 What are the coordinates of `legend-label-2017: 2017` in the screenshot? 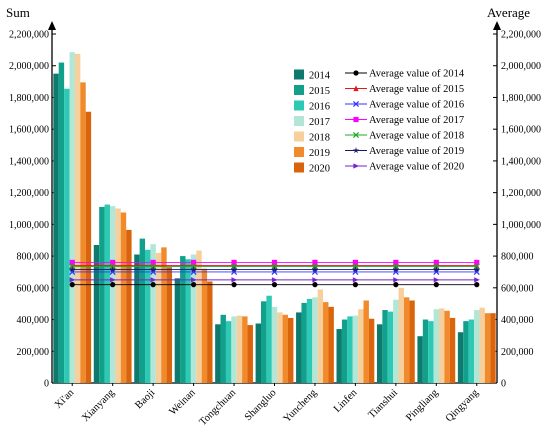 It's located at (319, 122).